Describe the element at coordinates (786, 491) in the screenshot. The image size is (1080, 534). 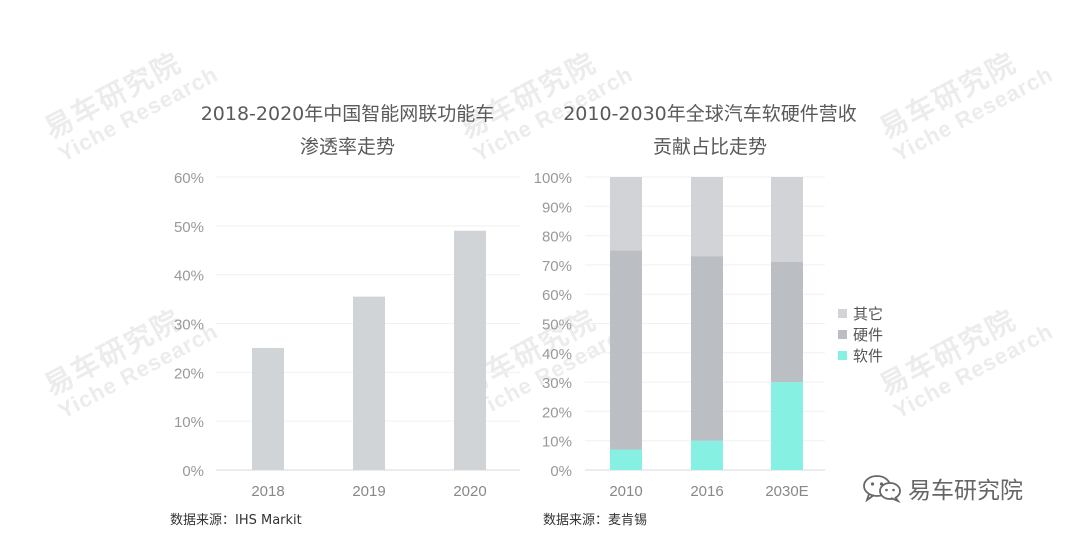
I see `right-xtick-label: 2030E` at that location.